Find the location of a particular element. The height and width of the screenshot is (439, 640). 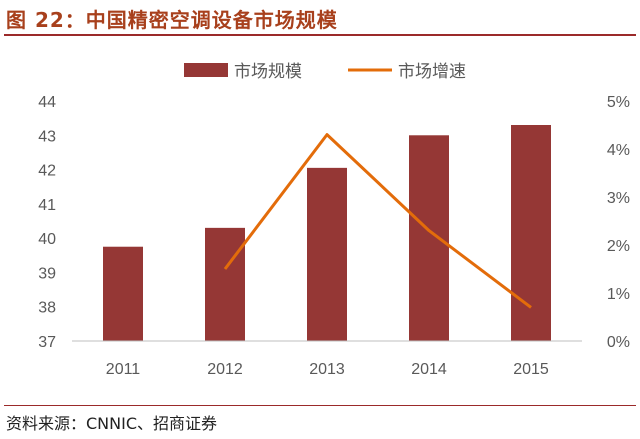

left-axis-tick-label: 44 is located at coordinates (47, 102).